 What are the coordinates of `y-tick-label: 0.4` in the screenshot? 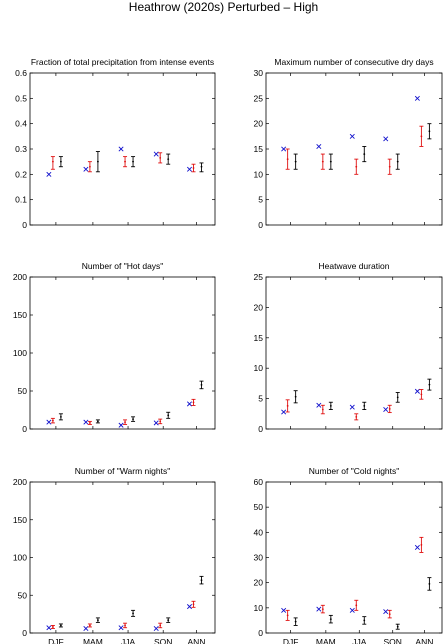 It's located at (21, 124).